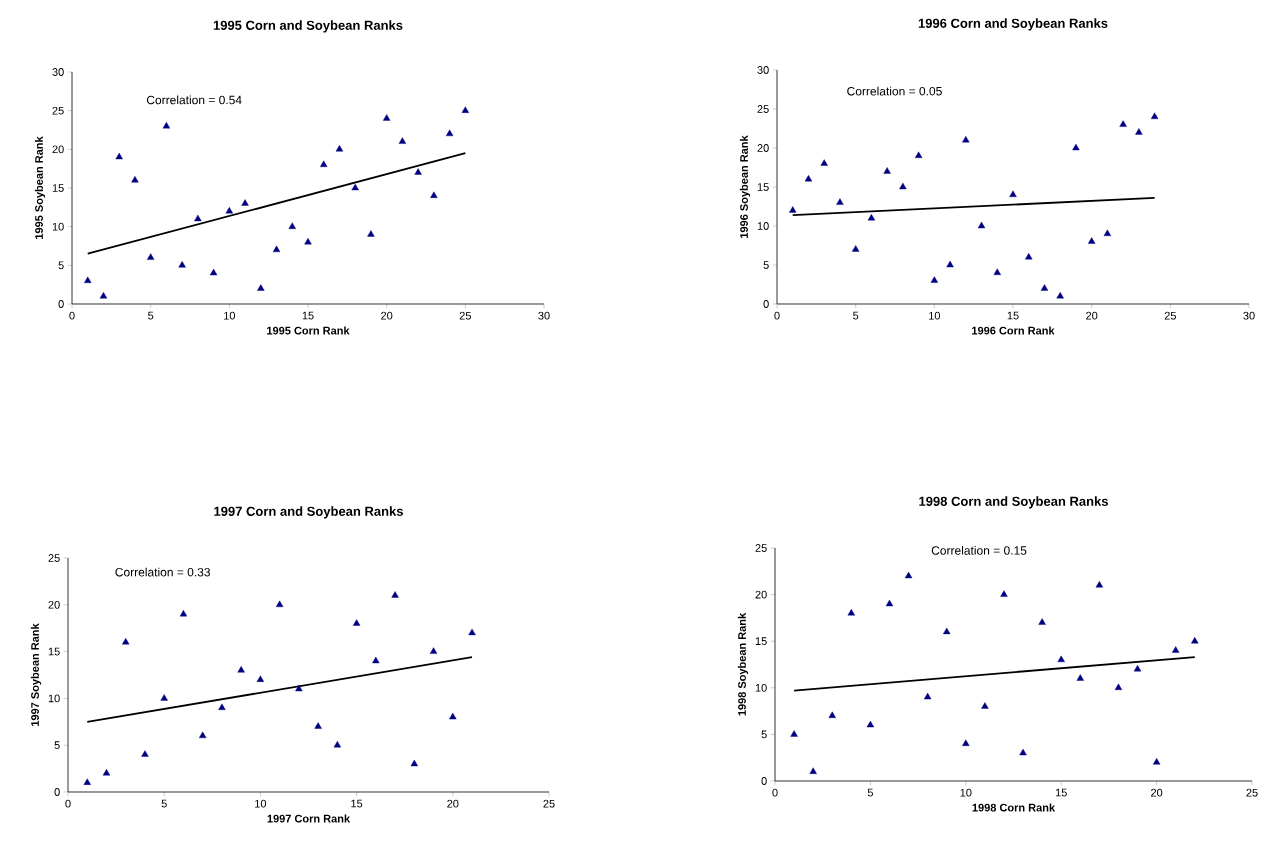 This screenshot has height=855, width=1273. I want to click on x-axis-title: 1995 Corn Rank, so click(308, 330).